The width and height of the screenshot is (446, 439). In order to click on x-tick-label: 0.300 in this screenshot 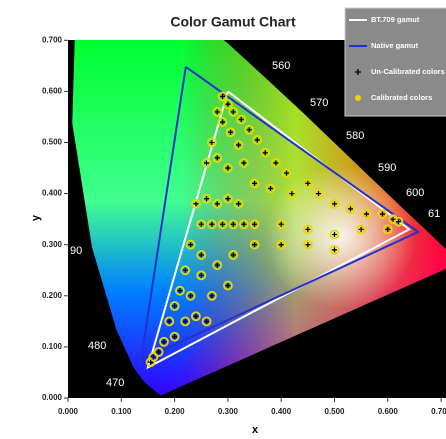, I will do `click(228, 411)`.